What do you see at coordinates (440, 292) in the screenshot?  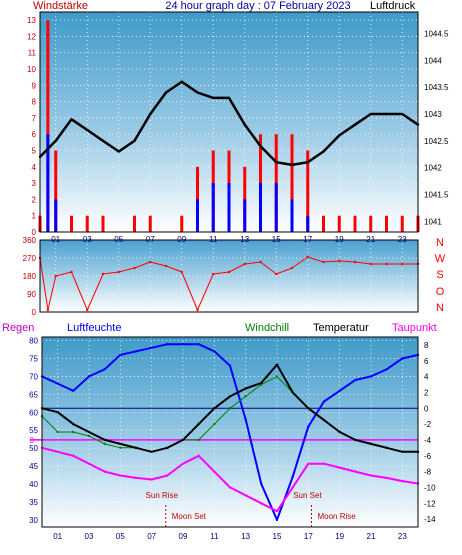 I see `direction-compass-label: O` at bounding box center [440, 292].